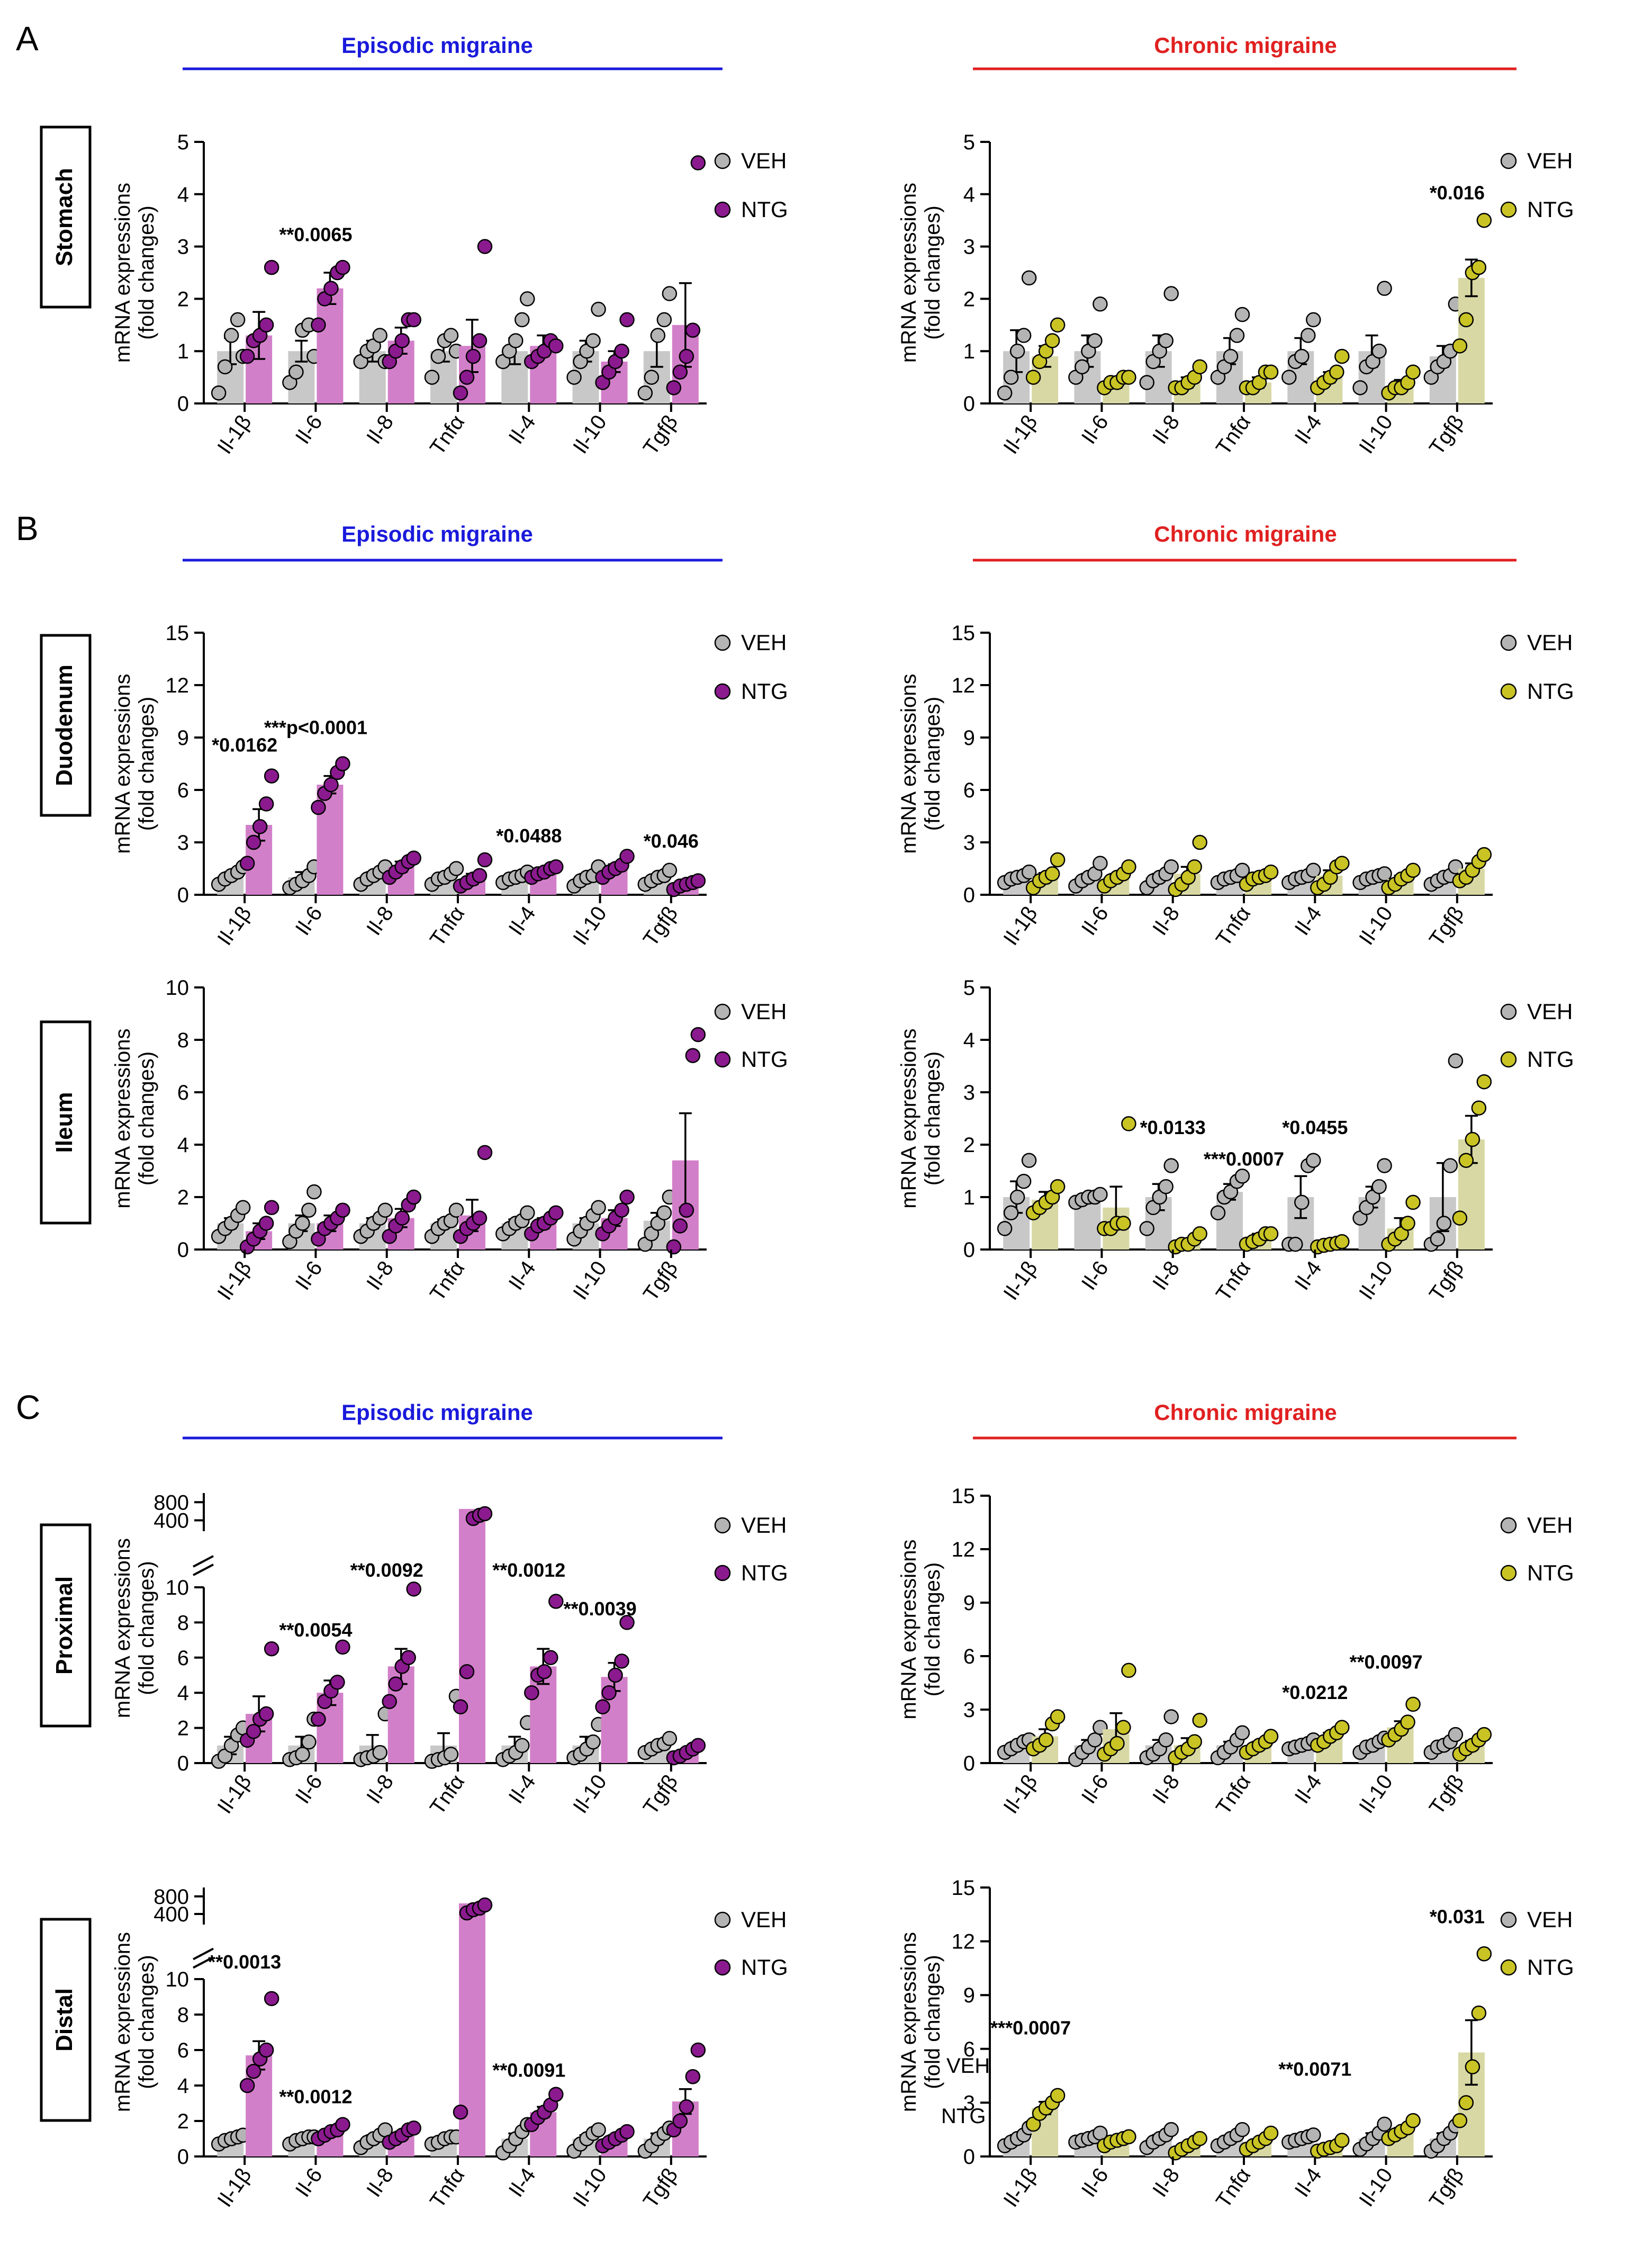 The image size is (1652, 2247). Describe the element at coordinates (764, 210) in the screenshot. I see `legend-label-ntg: NTG` at that location.